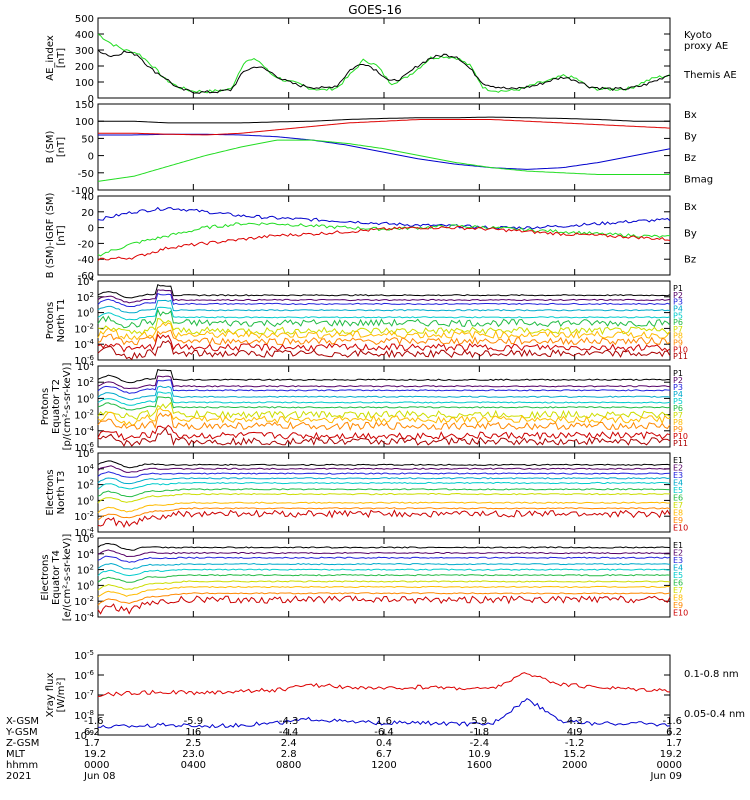 Image resolution: width=750 pixels, height=800 pixels. Describe the element at coordinates (710, 75) in the screenshot. I see `legend-label: Themis AE` at that location.